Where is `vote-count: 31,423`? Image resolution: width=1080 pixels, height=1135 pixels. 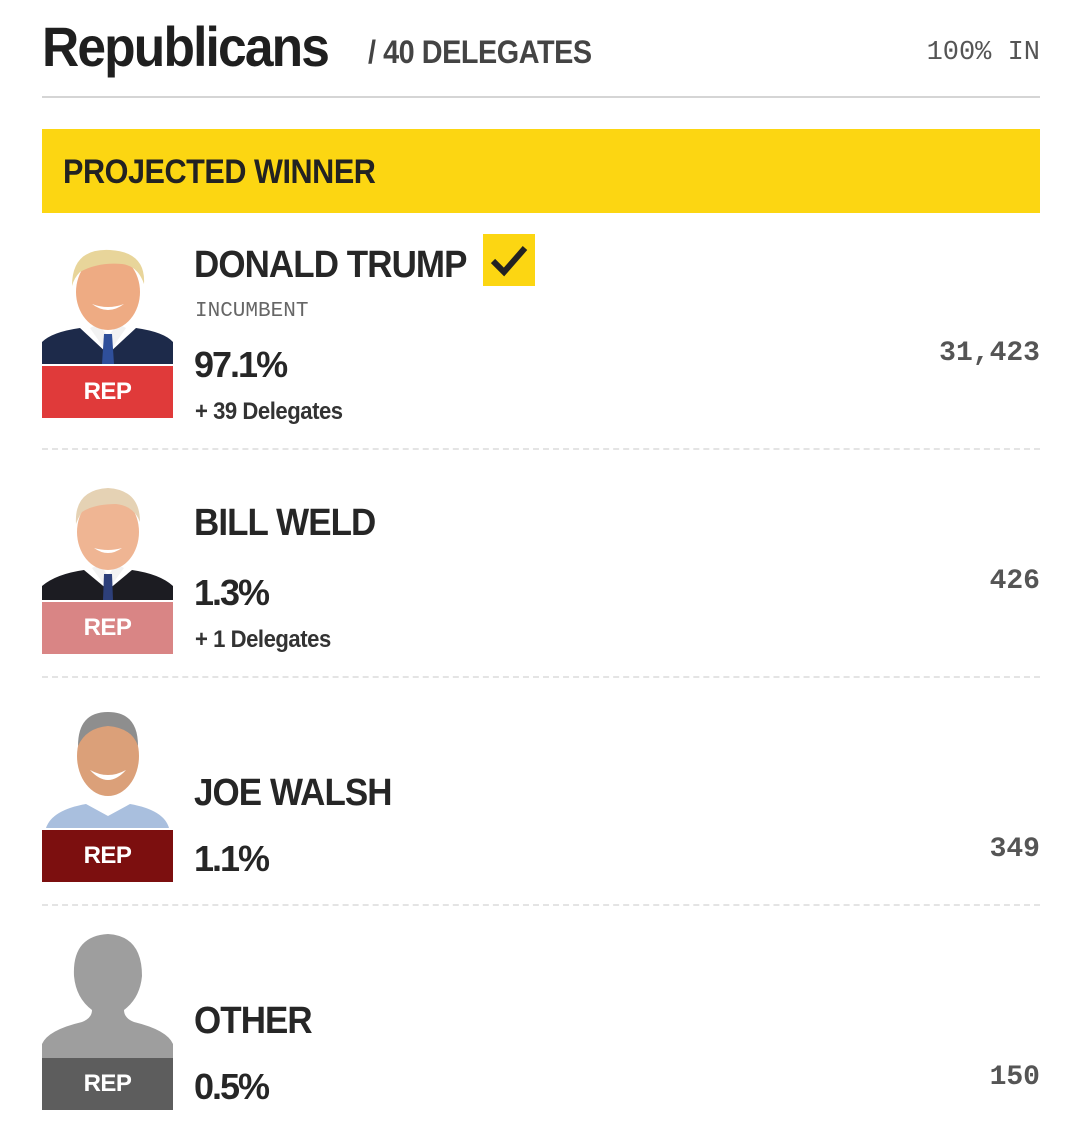
vote-count: 31,423 is located at coordinates (989, 353).